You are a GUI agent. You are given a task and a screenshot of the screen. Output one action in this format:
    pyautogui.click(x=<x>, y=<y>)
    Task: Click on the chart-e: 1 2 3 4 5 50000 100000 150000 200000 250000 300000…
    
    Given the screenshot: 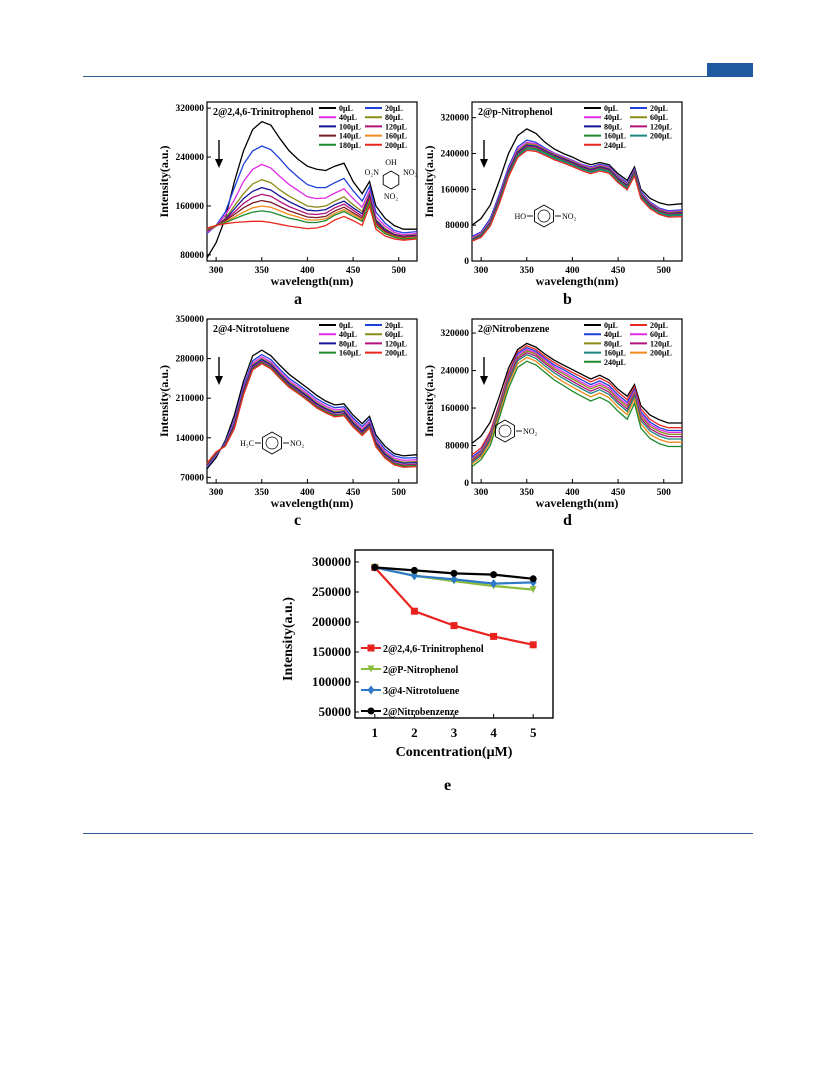 What is the action you would take?
    pyautogui.click(x=417, y=654)
    